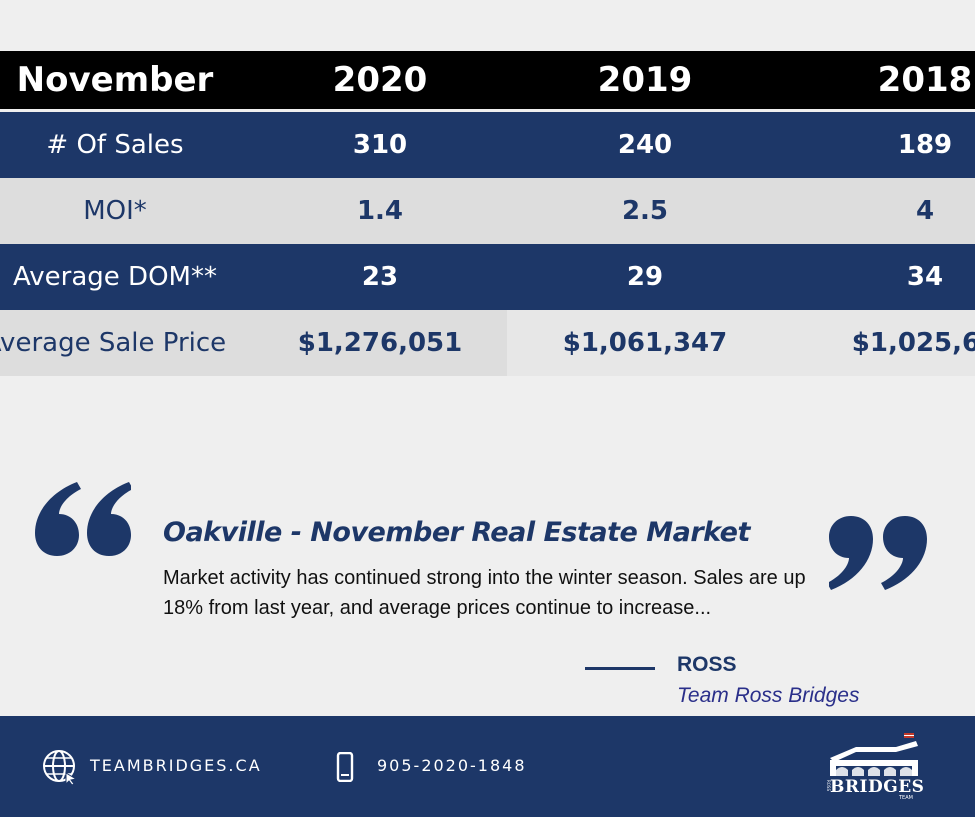  I want to click on quote-team: Team Ross Bridges, so click(768, 695).